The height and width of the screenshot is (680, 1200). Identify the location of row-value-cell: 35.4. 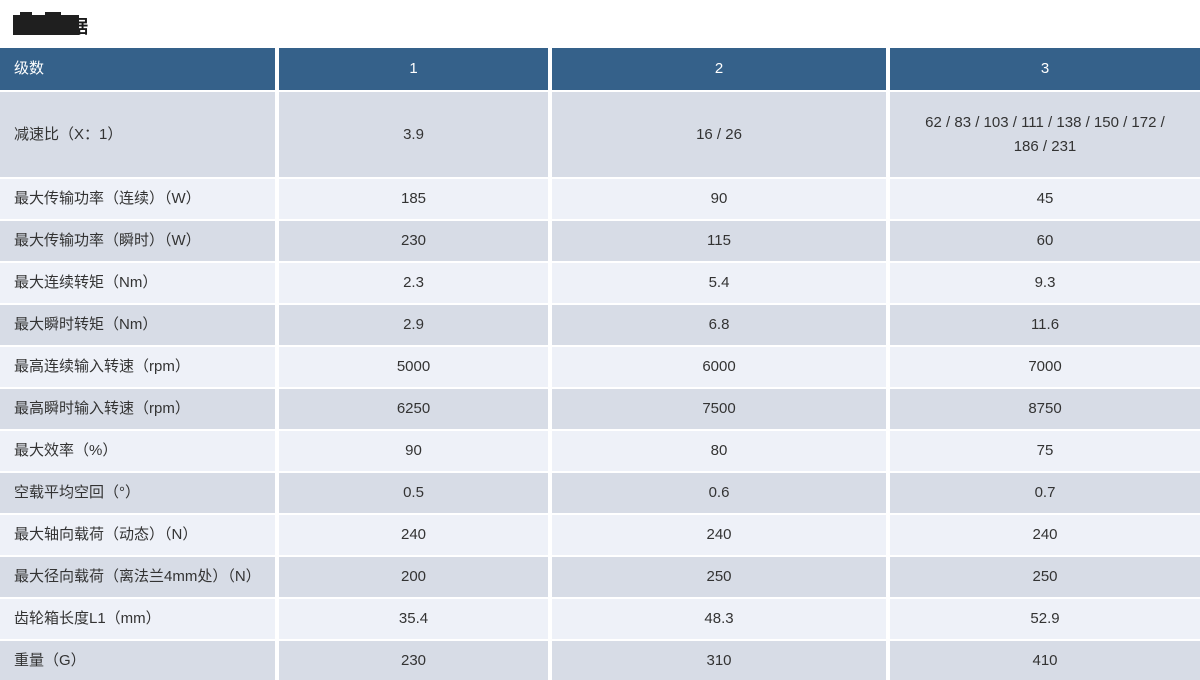
(411, 619).